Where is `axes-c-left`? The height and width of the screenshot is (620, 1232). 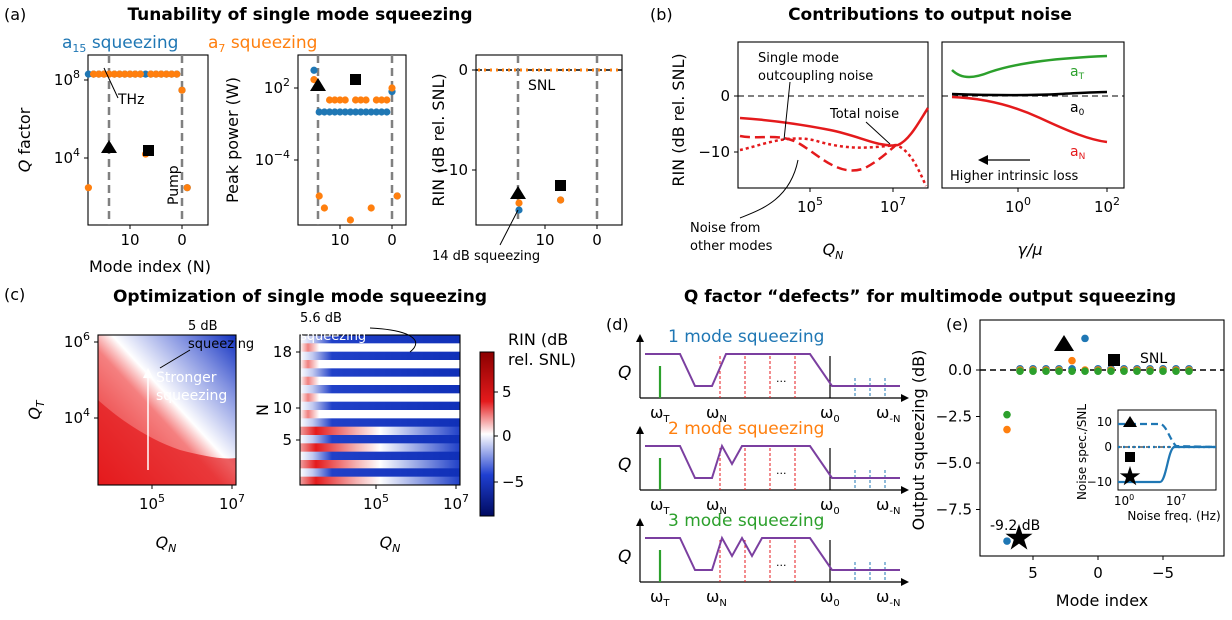 axes-c-left is located at coordinates (167, 410).